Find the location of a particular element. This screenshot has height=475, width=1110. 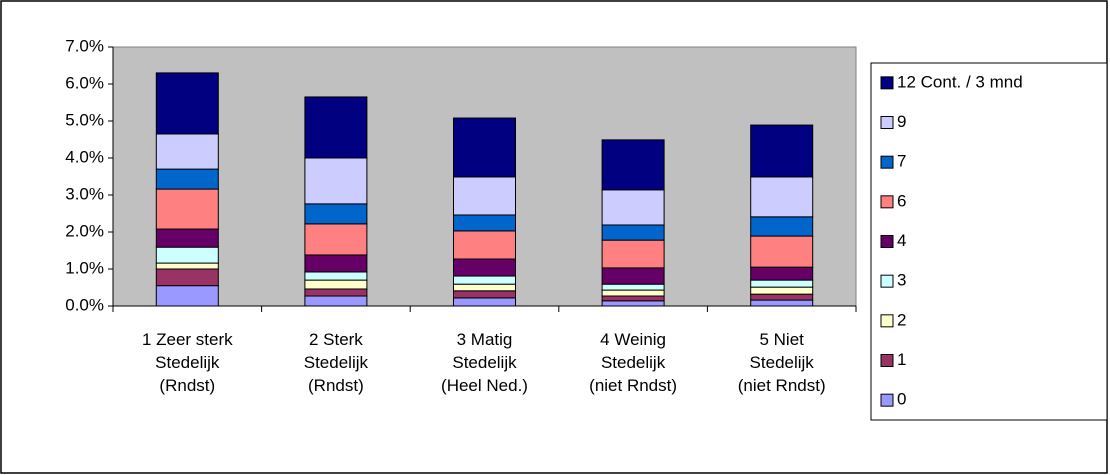

legend-label: 6 is located at coordinates (901, 200).